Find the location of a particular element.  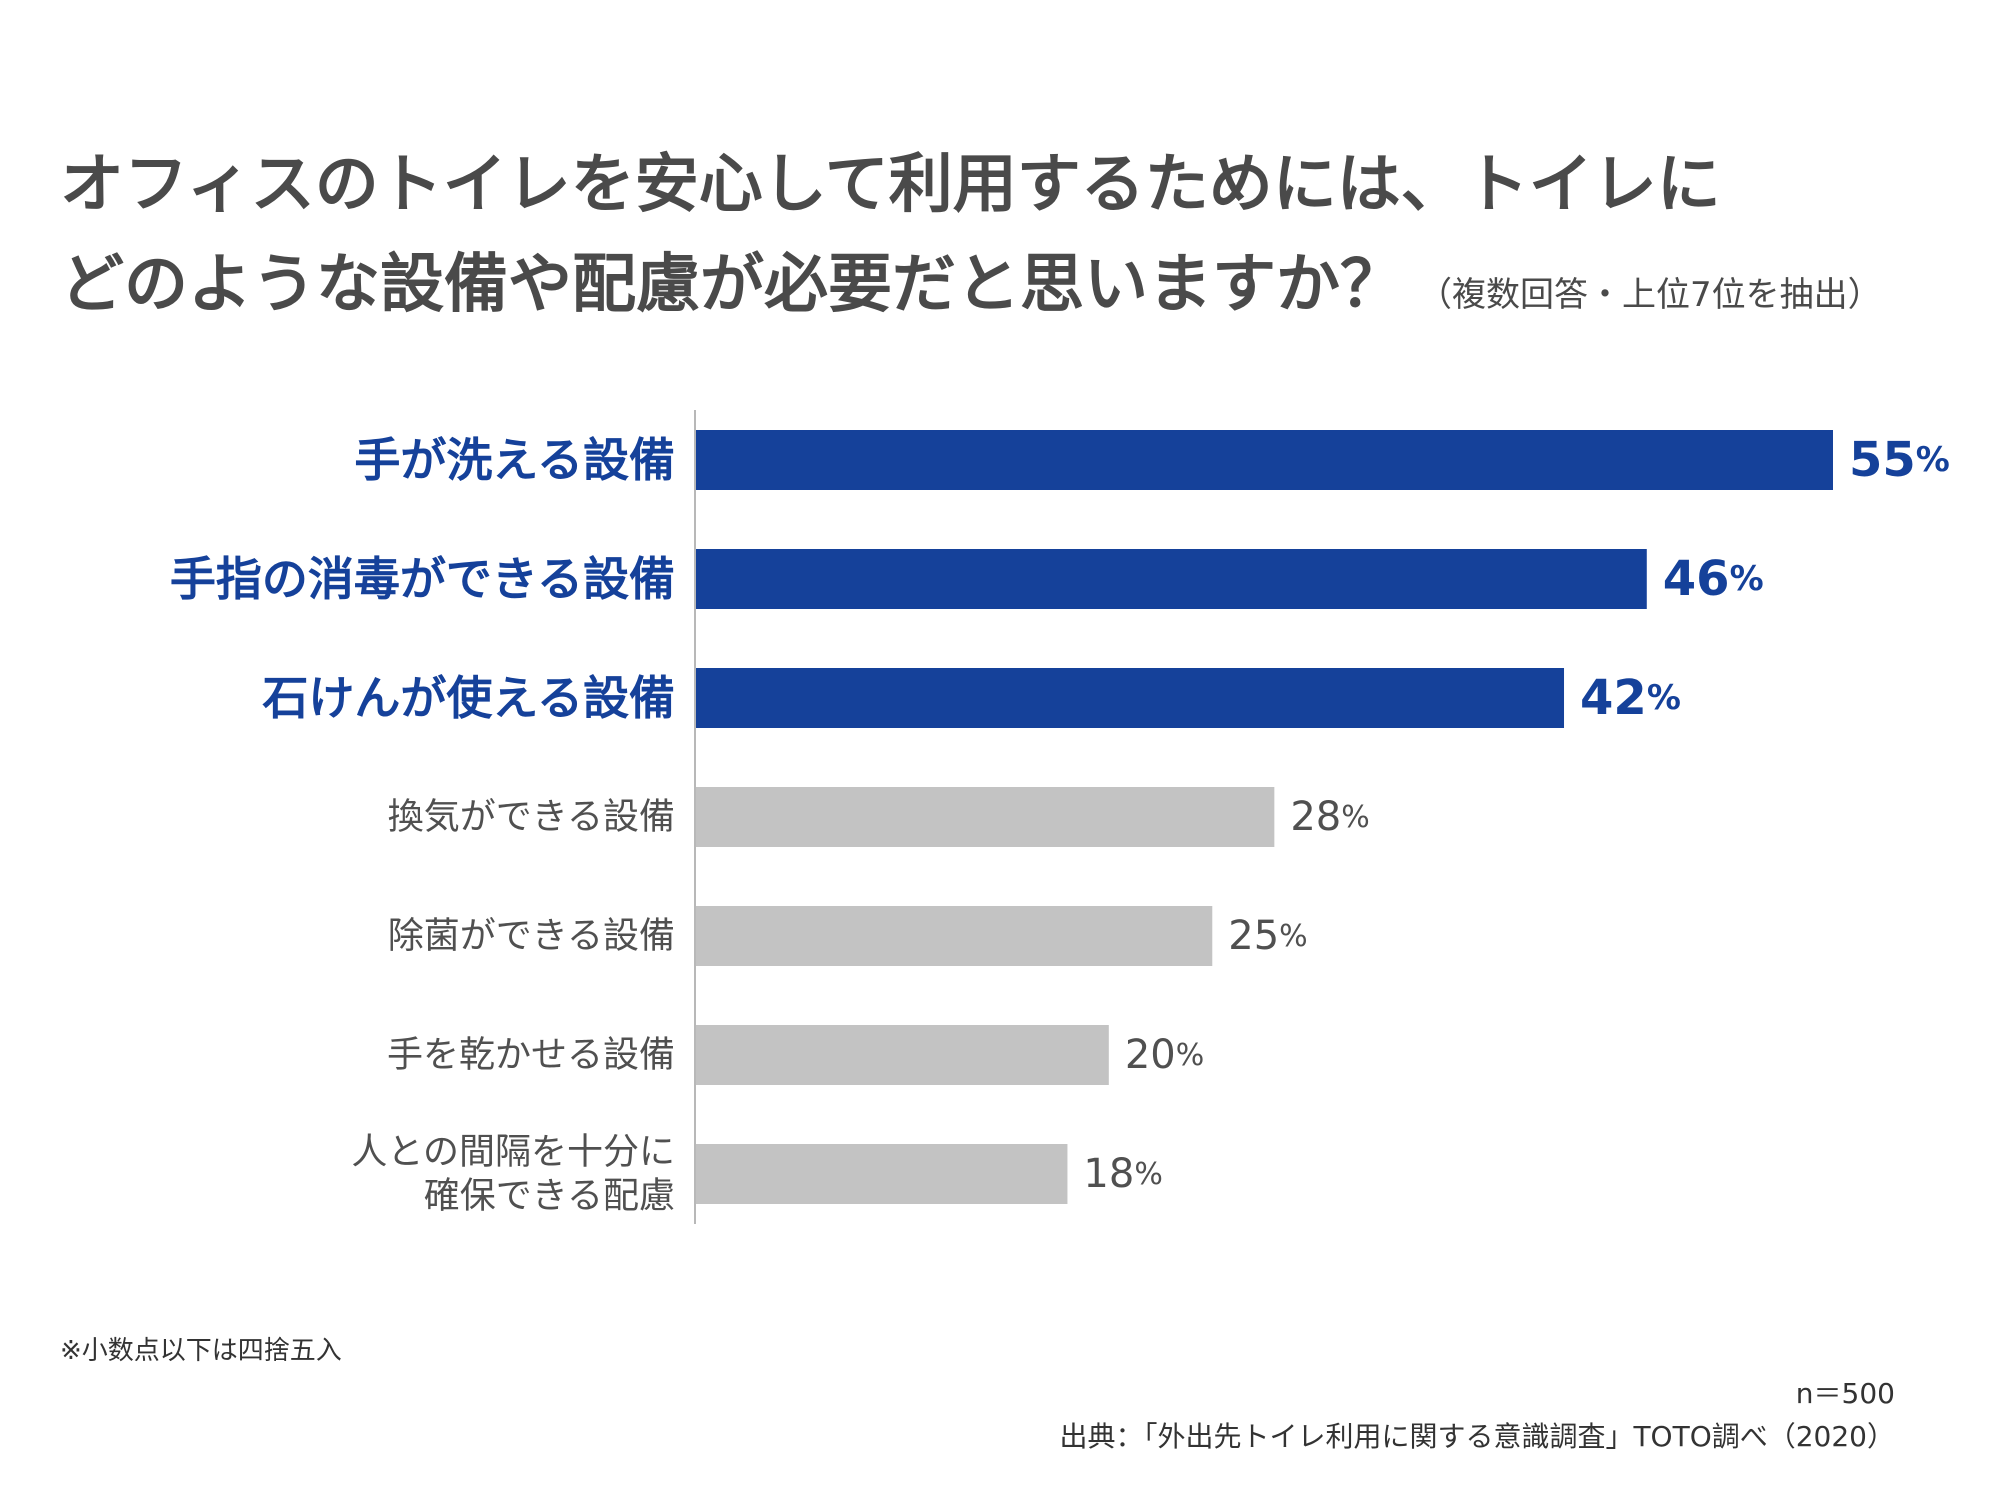

sample-size: n＝500 is located at coordinates (1845, 1393).